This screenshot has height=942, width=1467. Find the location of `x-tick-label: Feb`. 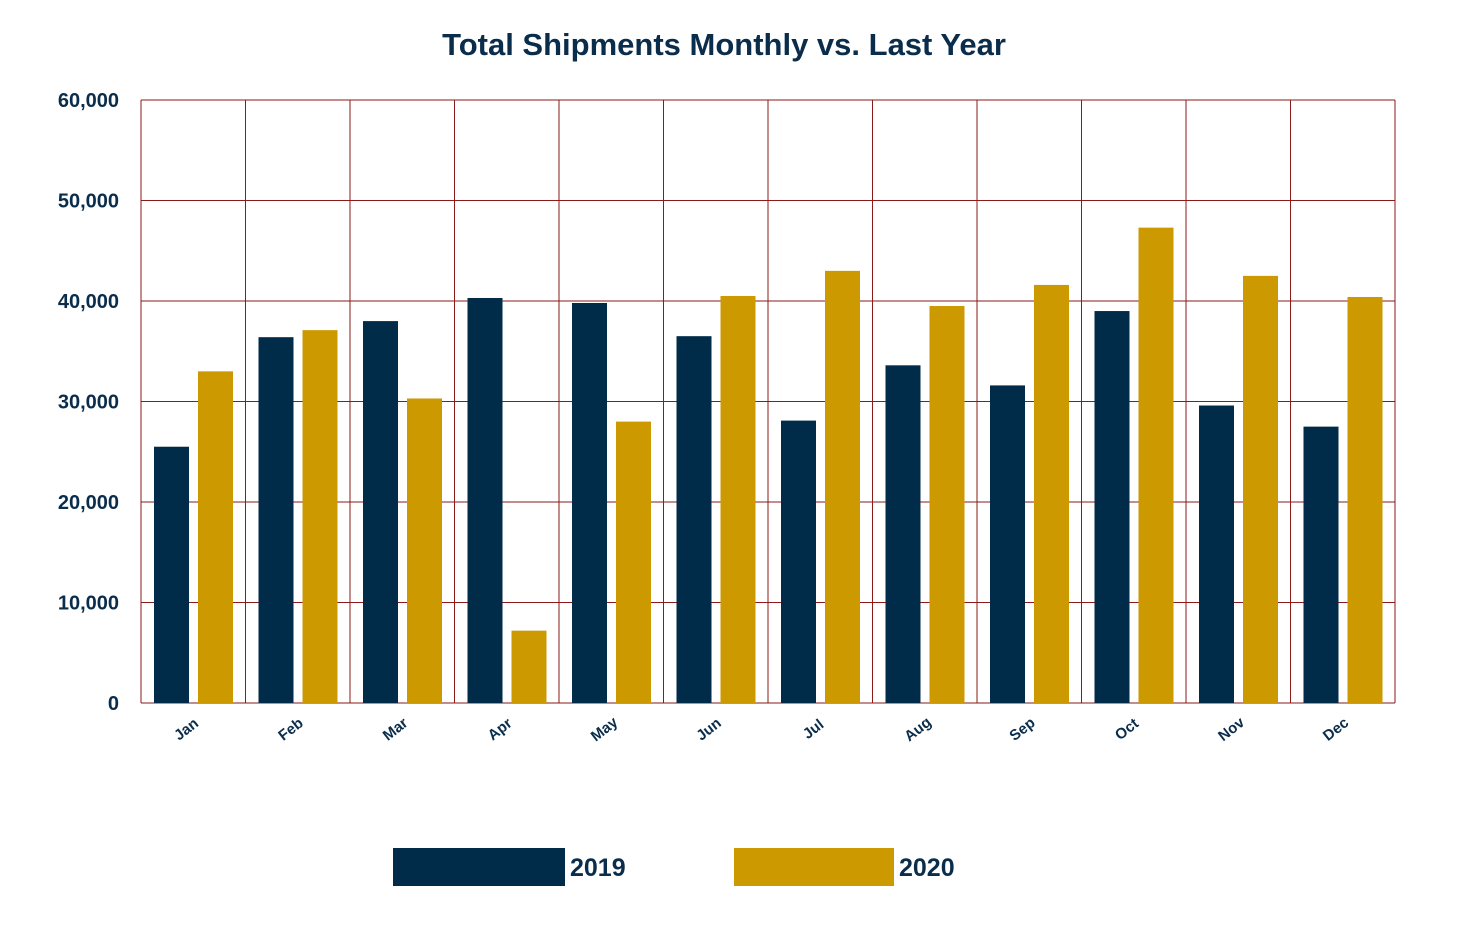

x-tick-label: Feb is located at coordinates (290, 730).